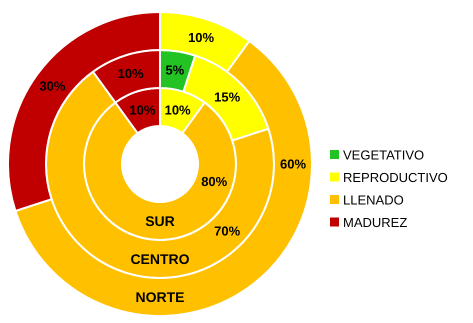 This screenshot has width=473, height=323. What do you see at coordinates (52, 86) in the screenshot?
I see `data-label: 30%` at bounding box center [52, 86].